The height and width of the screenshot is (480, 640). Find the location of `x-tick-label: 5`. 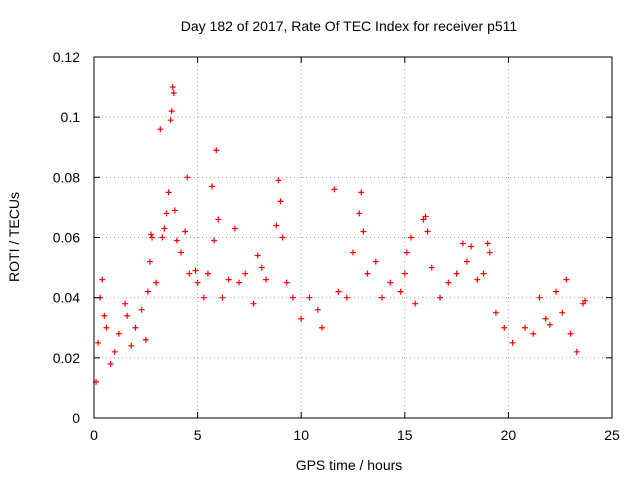

x-tick-label: 5 is located at coordinates (198, 435).